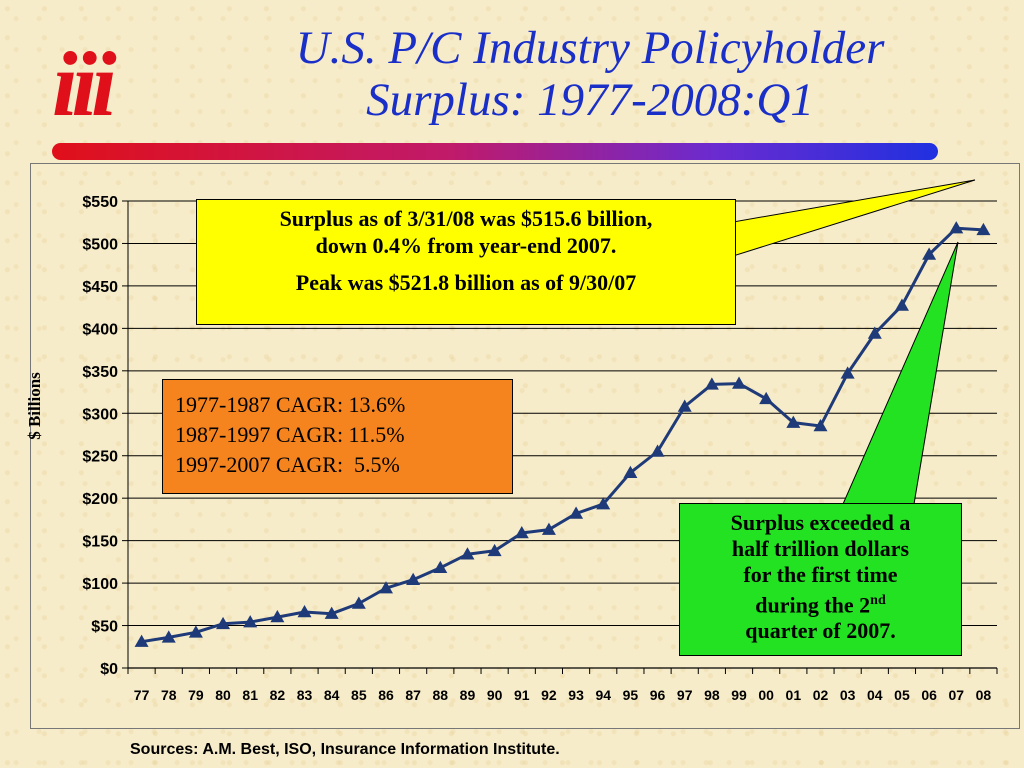 The width and height of the screenshot is (1024, 768). I want to click on y-tick-label: $150, so click(100, 542).